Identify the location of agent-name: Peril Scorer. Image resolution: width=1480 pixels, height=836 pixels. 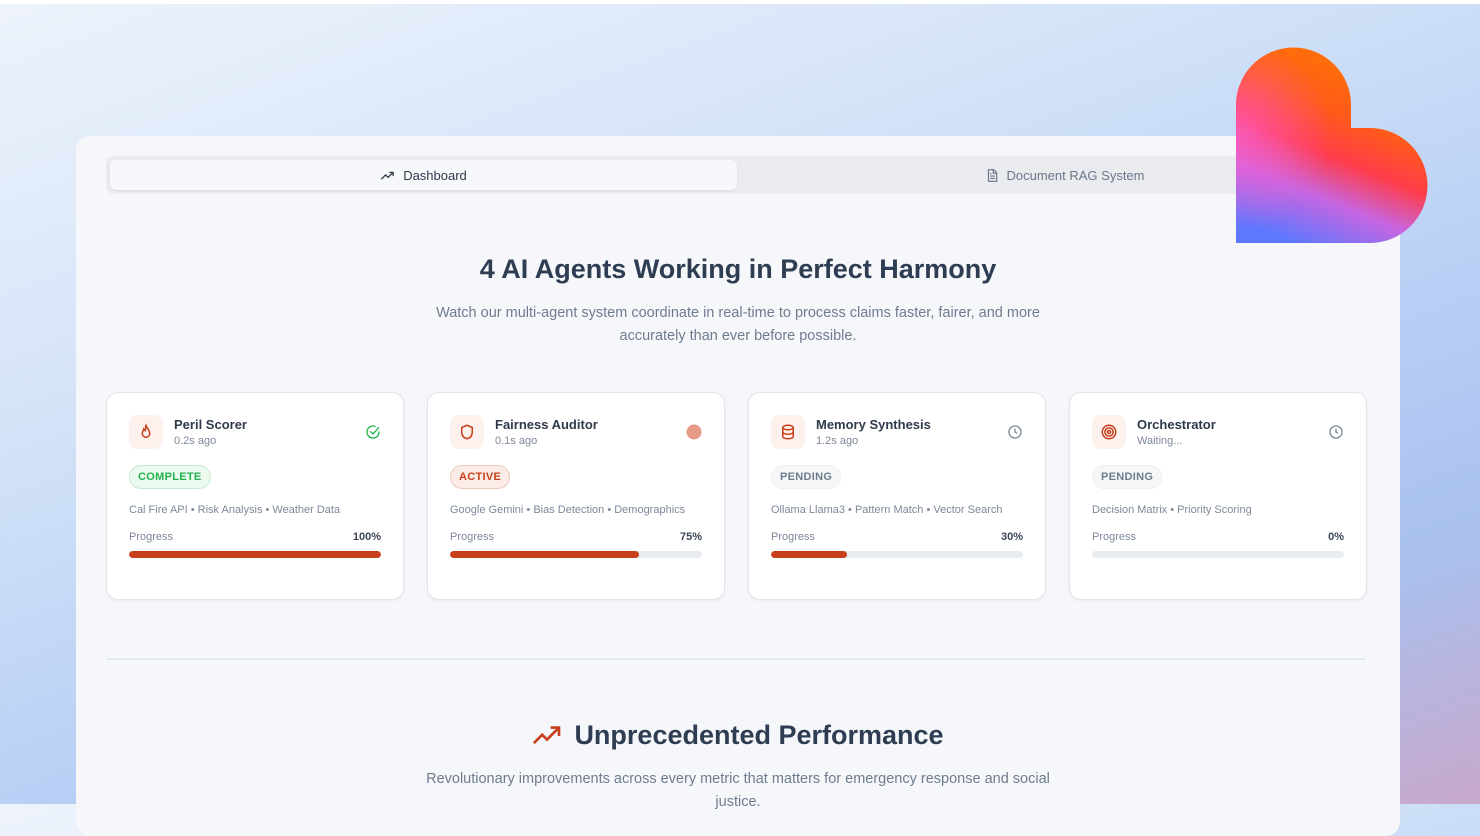
(210, 424).